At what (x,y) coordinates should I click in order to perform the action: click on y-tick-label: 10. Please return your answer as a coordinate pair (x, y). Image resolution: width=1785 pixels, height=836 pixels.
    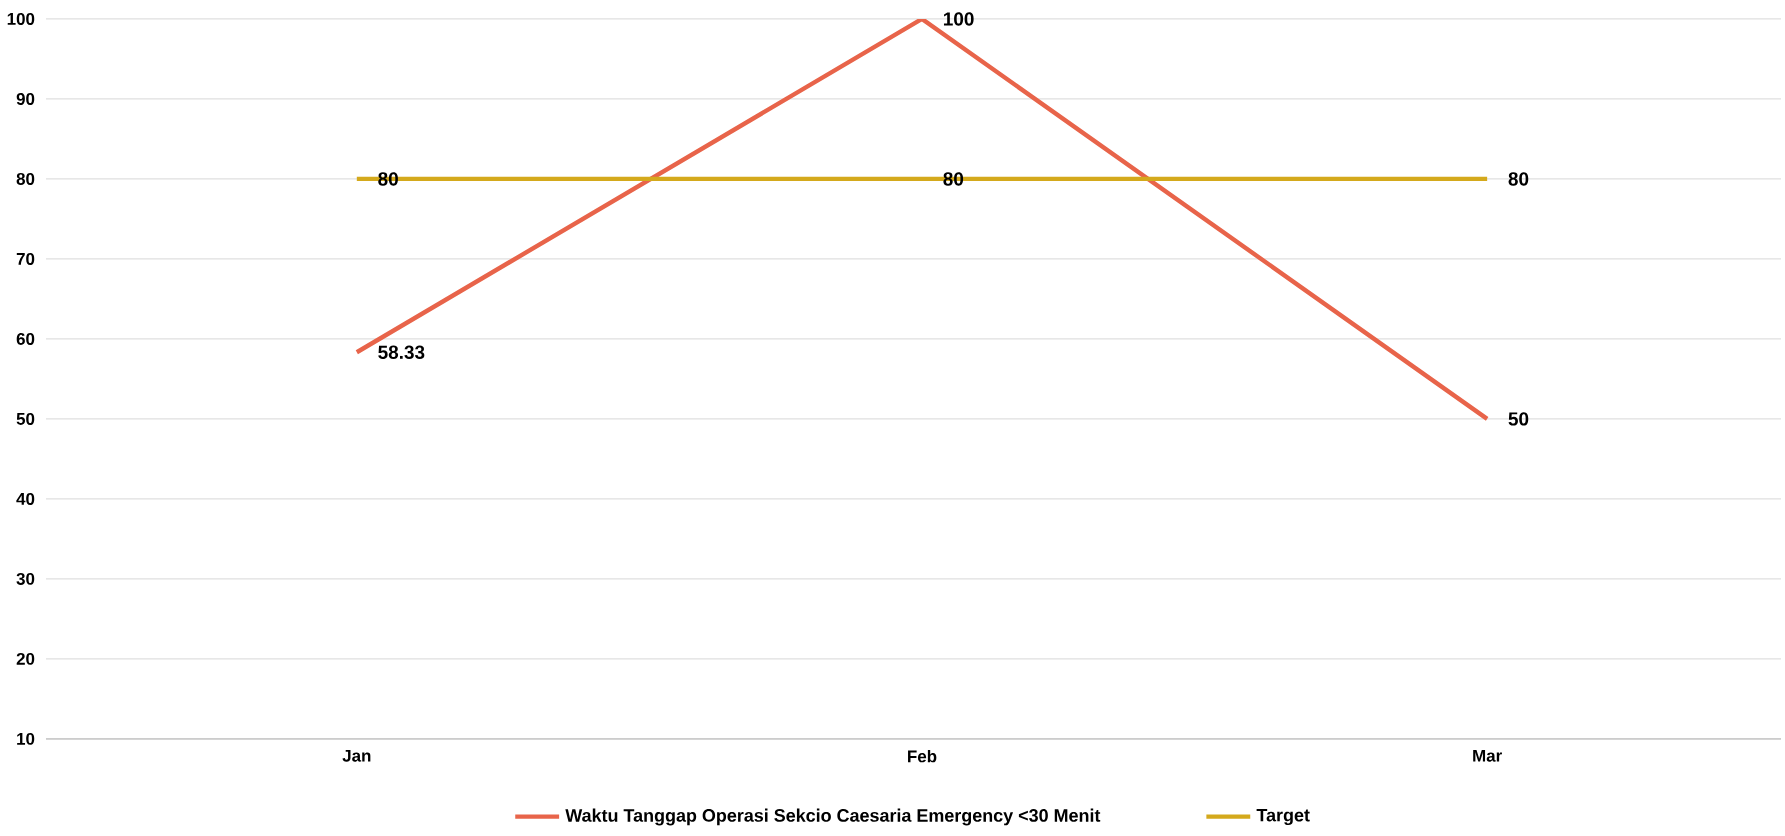
    Looking at the image, I should click on (26, 739).